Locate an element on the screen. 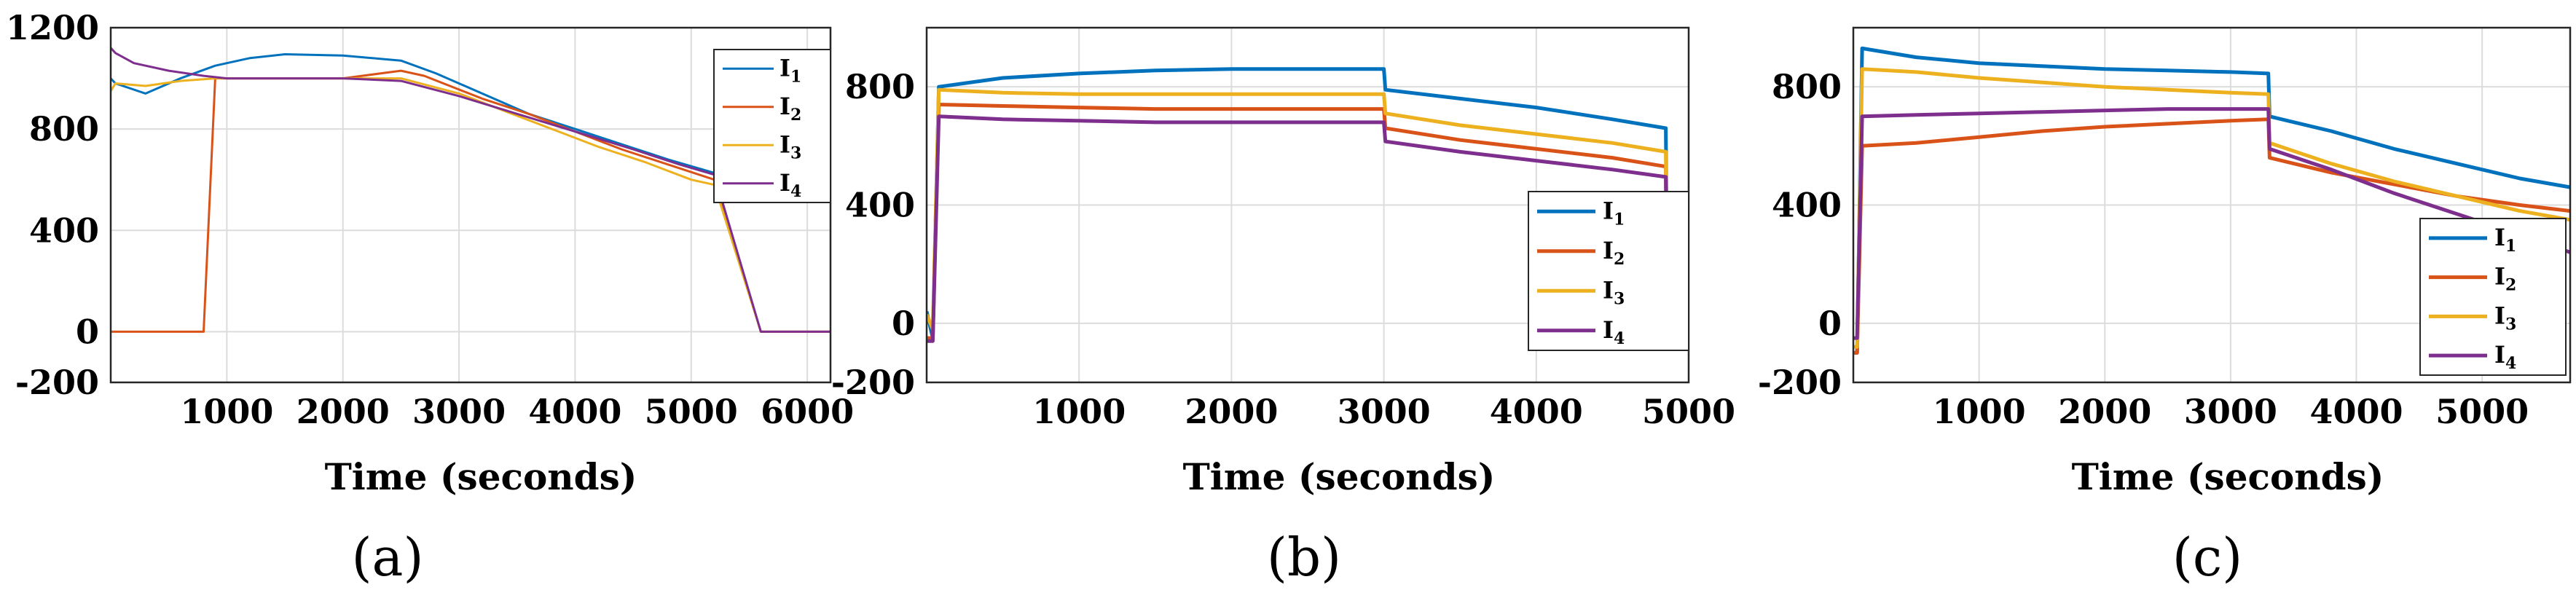 The image size is (2576, 598). x-tick-label: 6000 is located at coordinates (807, 411).